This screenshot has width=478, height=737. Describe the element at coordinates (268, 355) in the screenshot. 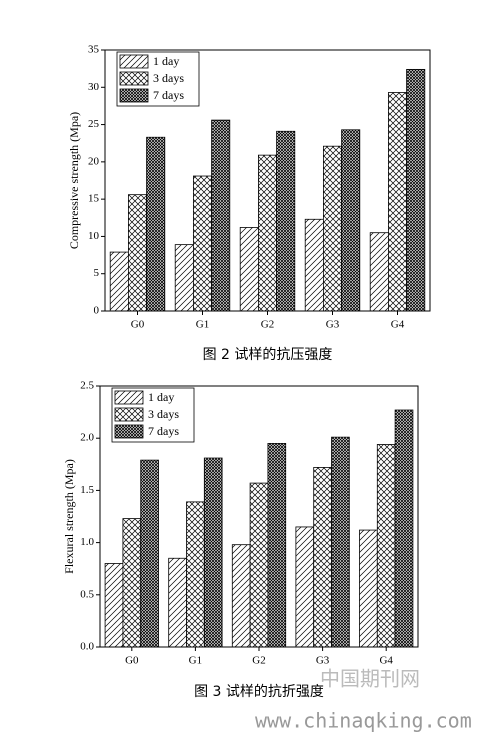

I see `caption: 图 2 试样的抗压强度` at that location.